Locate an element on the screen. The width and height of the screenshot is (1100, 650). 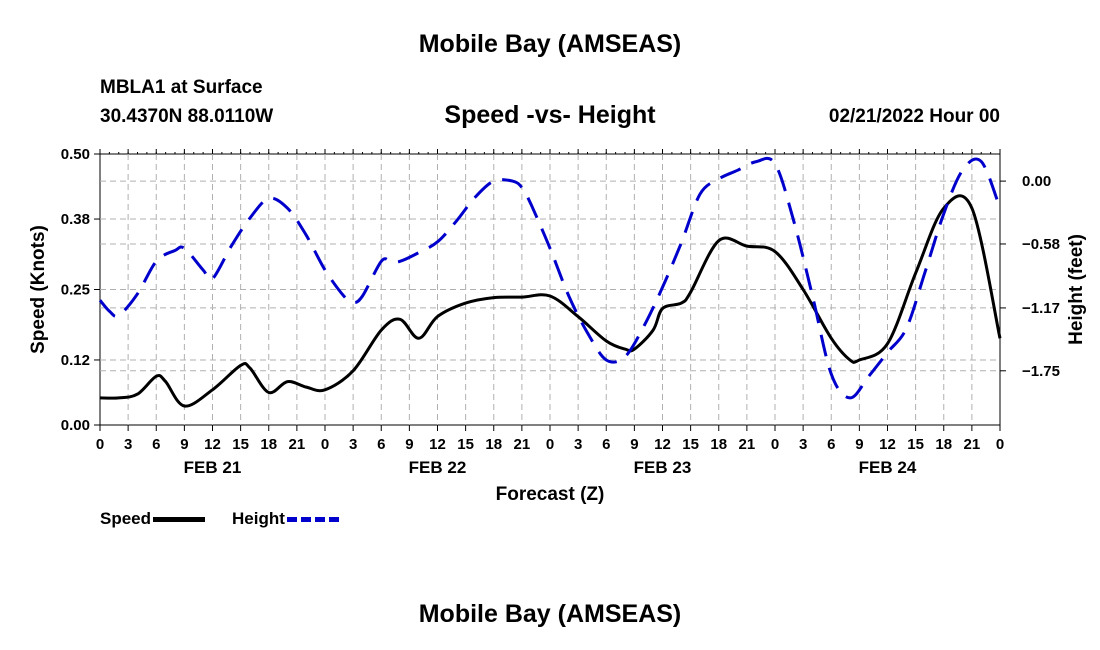
date-label: FEB 21 is located at coordinates (213, 467).